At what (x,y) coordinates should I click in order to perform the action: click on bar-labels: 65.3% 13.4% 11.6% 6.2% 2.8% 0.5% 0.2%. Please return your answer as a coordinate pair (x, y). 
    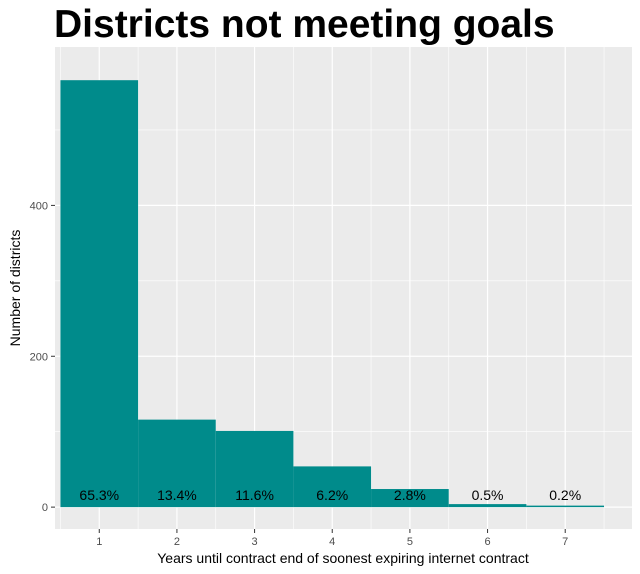
    Looking at the image, I should click on (330, 495).